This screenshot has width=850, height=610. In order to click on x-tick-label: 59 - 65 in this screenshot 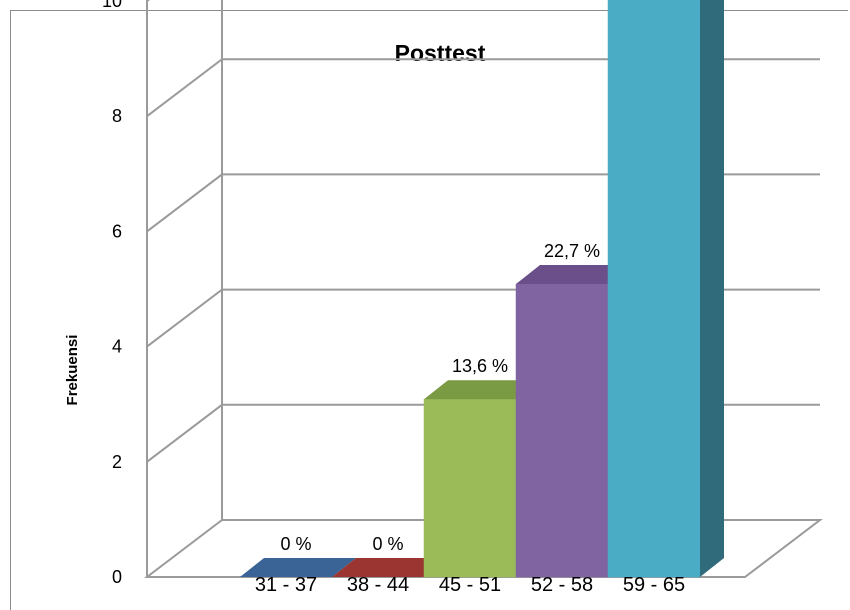, I will do `click(654, 585)`.